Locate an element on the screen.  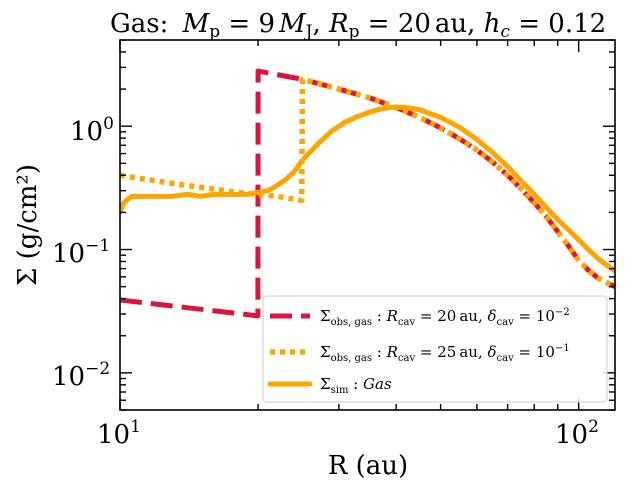
legend-entry-rcav-20: Σobs, gas : Rcav = 20 au, δcav = 10−2 is located at coordinates (445, 317).